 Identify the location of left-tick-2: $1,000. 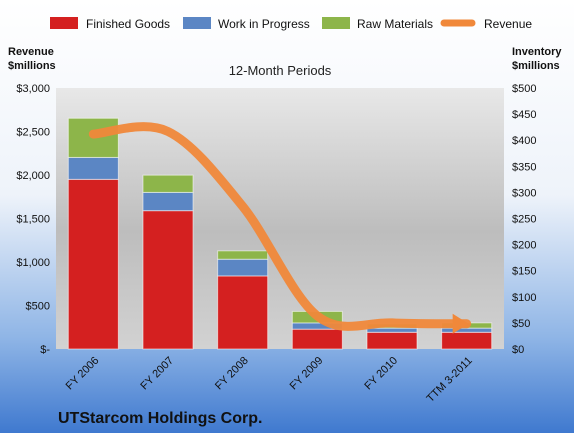
(33, 263).